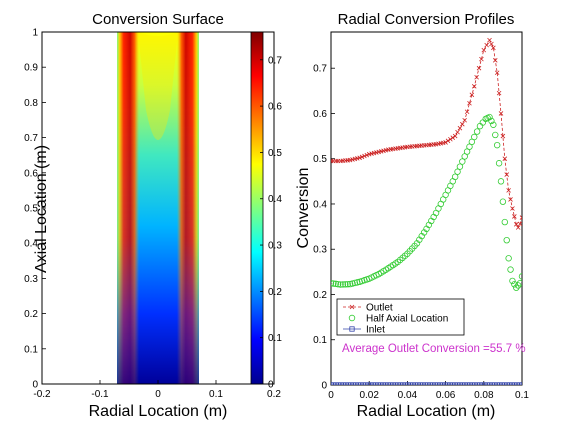  What do you see at coordinates (35, 209) in the screenshot?
I see `heatmap-y-ticks: 0 0.1 0.2 0.3 0.4 0.5 0.6 0.7 0.8 0.9 1` at bounding box center [35, 209].